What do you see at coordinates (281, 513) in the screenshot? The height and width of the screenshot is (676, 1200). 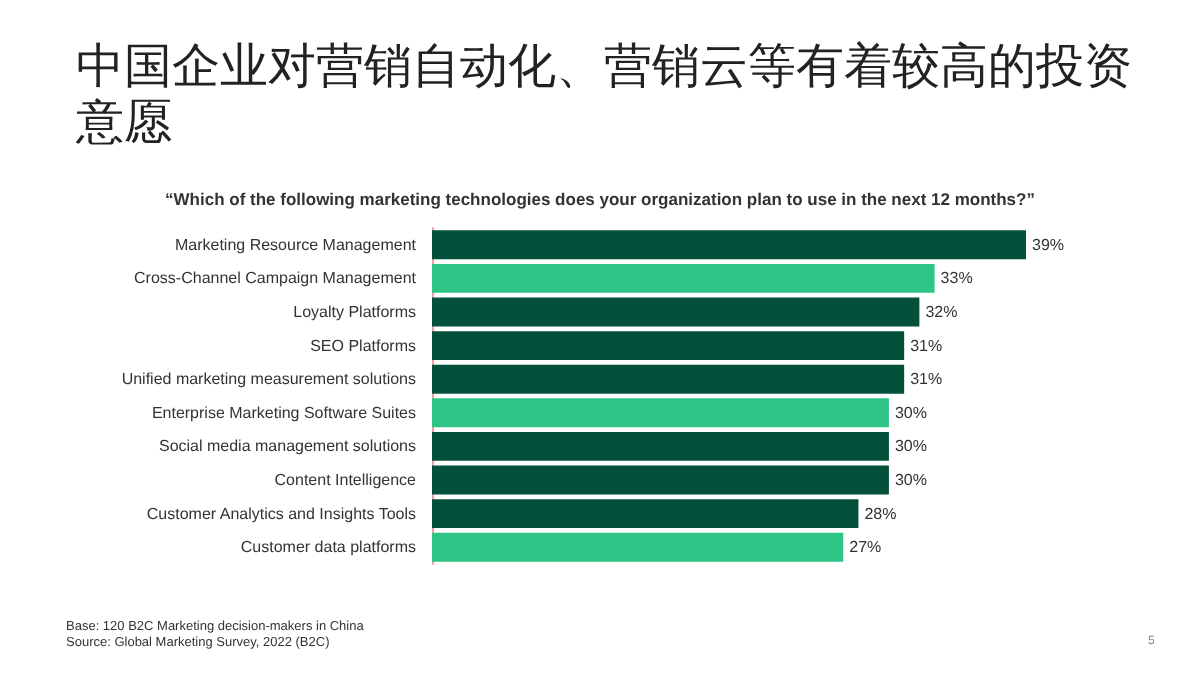 I see `y-tick-label: Customer Analytics and Insights Tools` at bounding box center [281, 513].